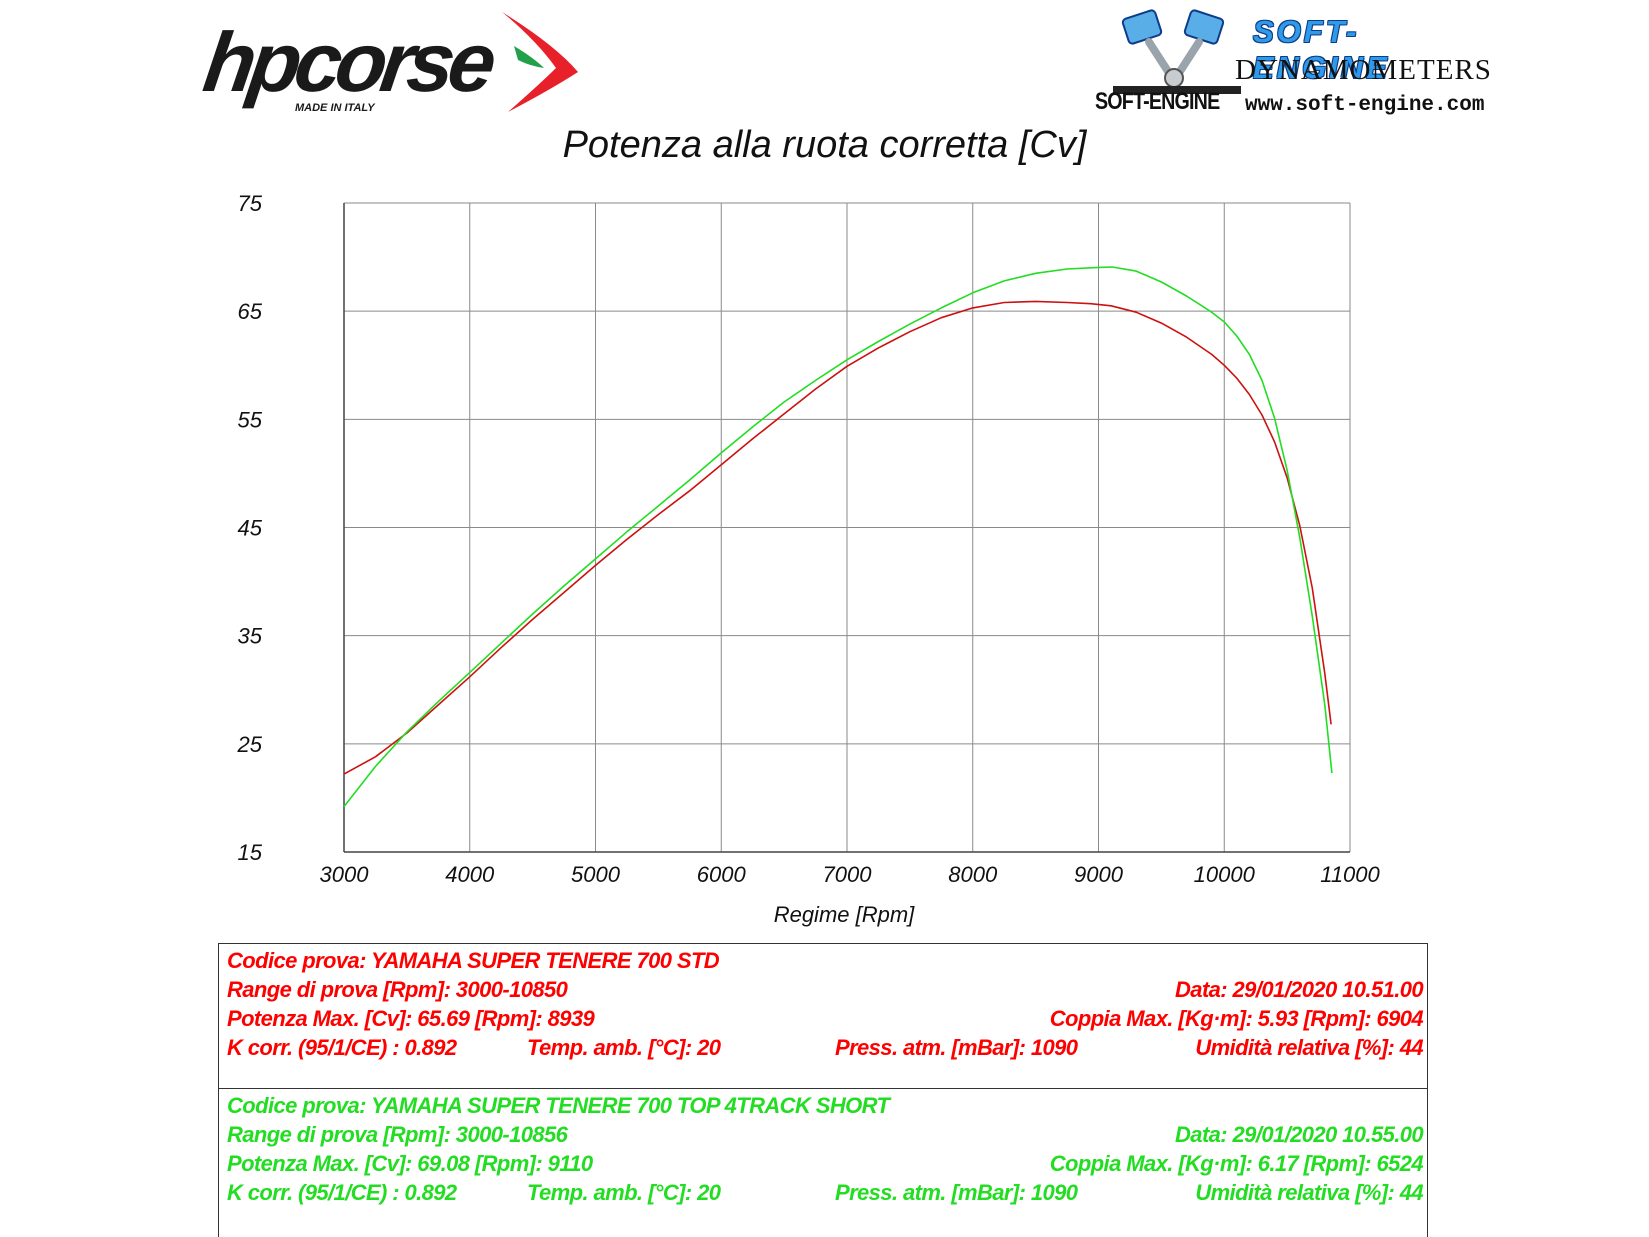 The width and height of the screenshot is (1649, 1237). Describe the element at coordinates (824, 145) in the screenshot. I see `chart-title: Potenza alla ruota corretta [Cv]` at that location.